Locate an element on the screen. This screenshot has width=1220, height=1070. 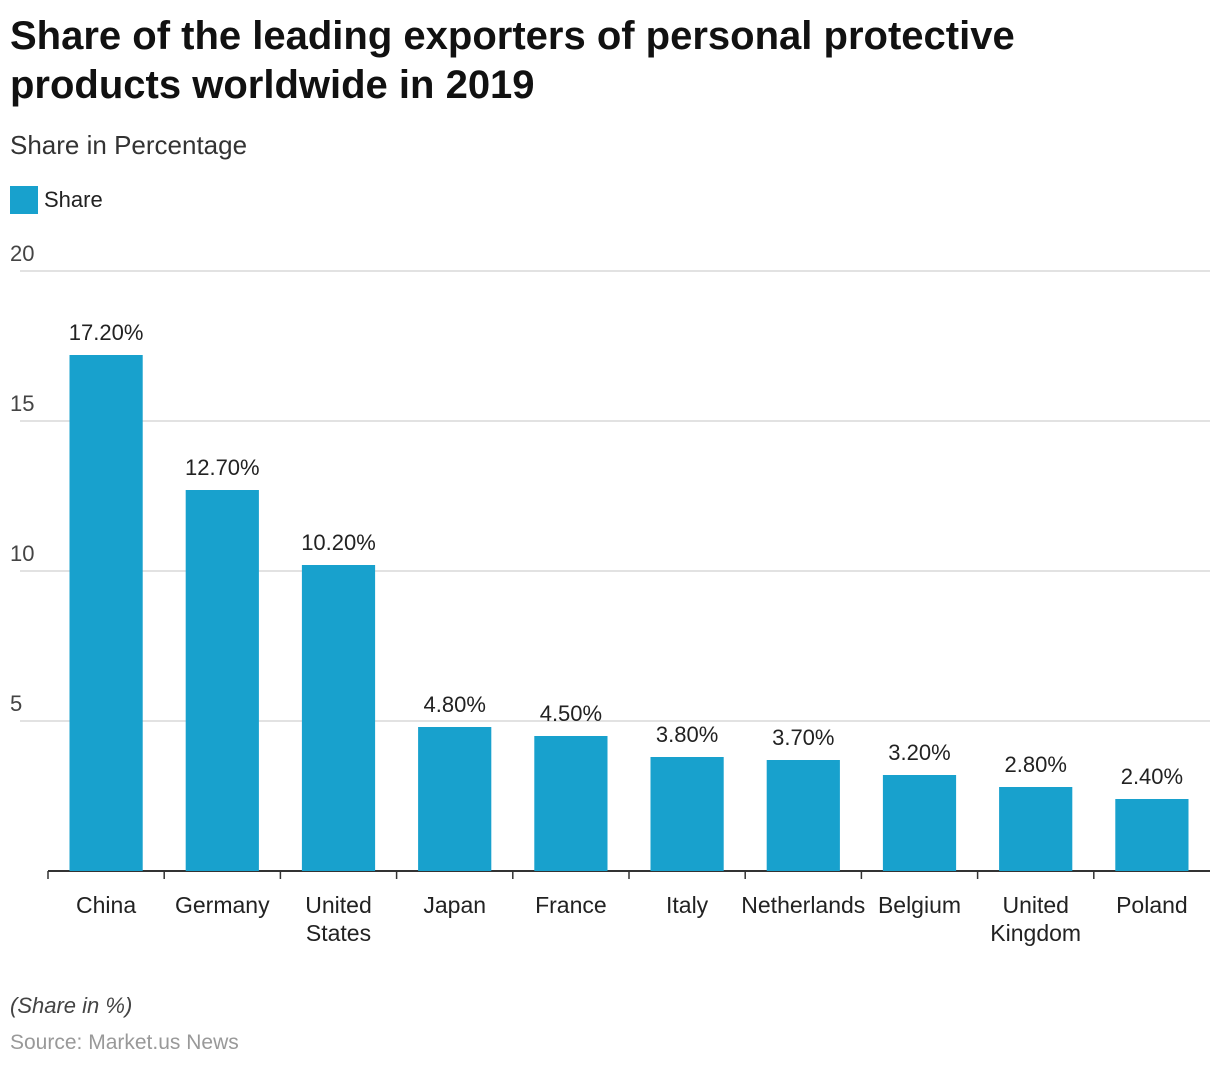
data-label: 17.20% is located at coordinates (106, 332).